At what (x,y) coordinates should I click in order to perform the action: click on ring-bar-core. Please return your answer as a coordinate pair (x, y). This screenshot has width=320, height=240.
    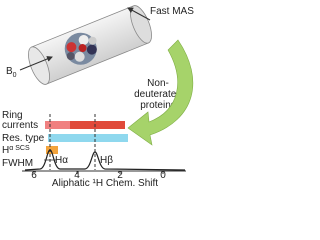
    Looking at the image, I should click on (97, 125).